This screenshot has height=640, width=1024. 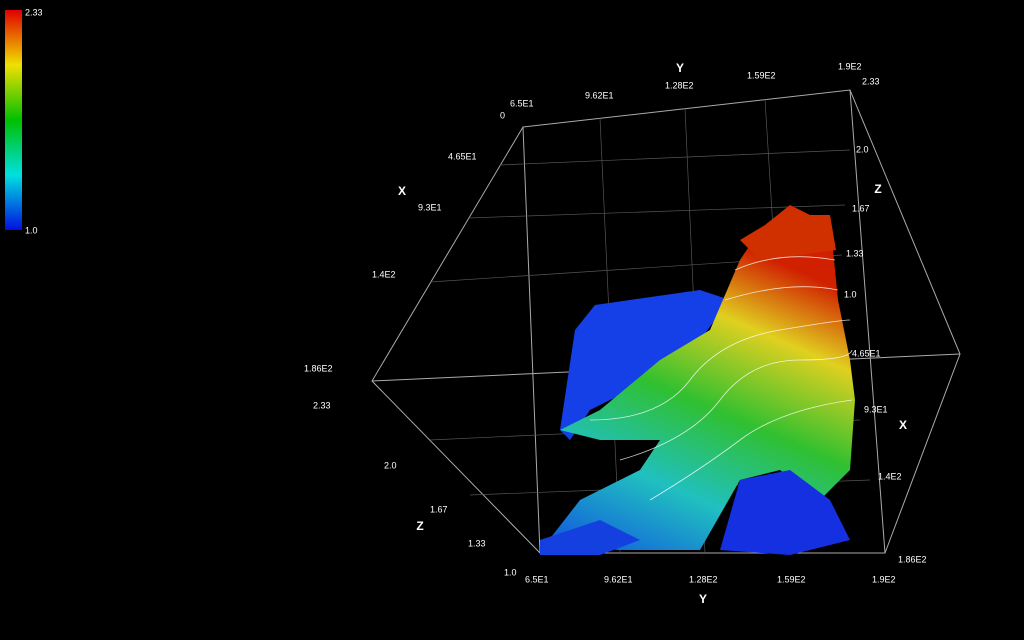 What do you see at coordinates (31, 230) in the screenshot?
I see `colorbar-min: 1.0` at bounding box center [31, 230].